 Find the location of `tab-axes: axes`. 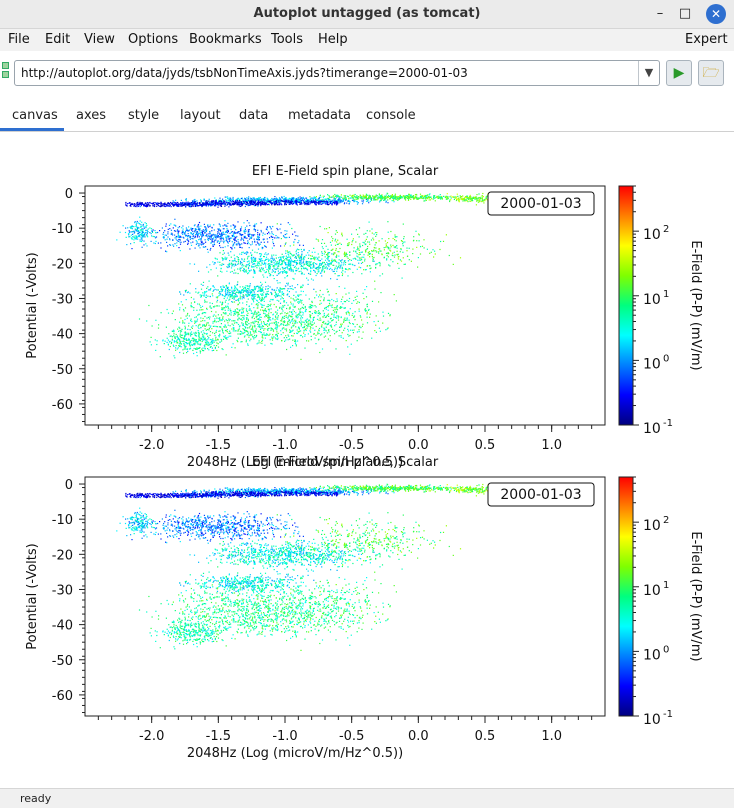

tab-axes: axes is located at coordinates (91, 115).